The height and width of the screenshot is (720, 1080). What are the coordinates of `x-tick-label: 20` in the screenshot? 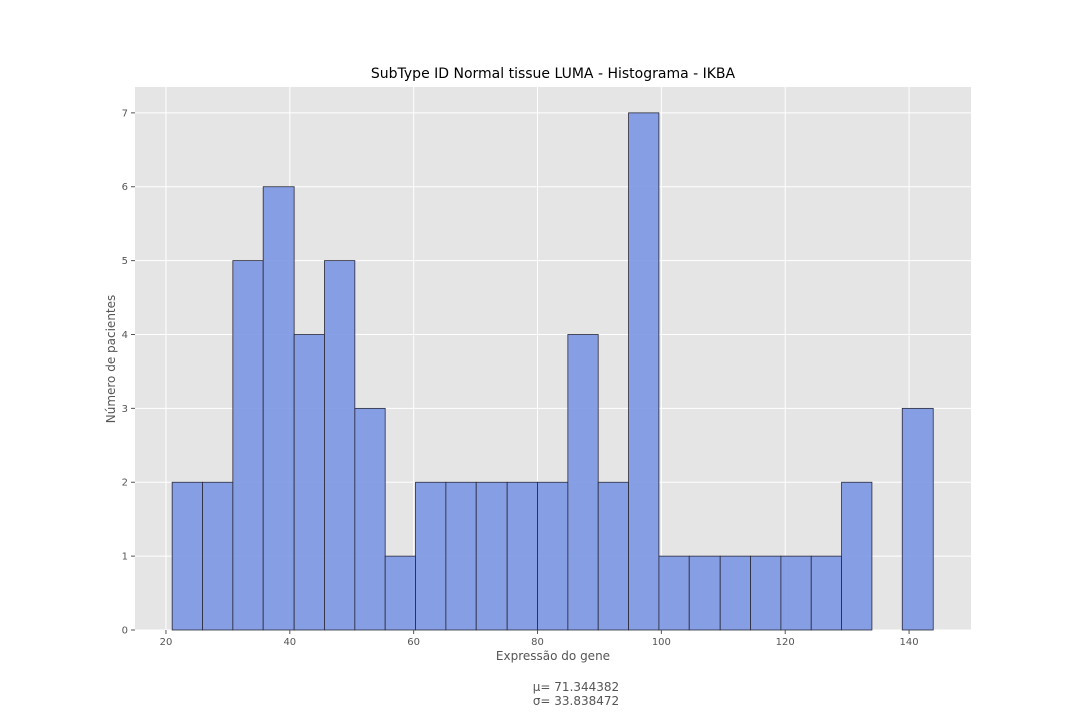 It's located at (166, 642).